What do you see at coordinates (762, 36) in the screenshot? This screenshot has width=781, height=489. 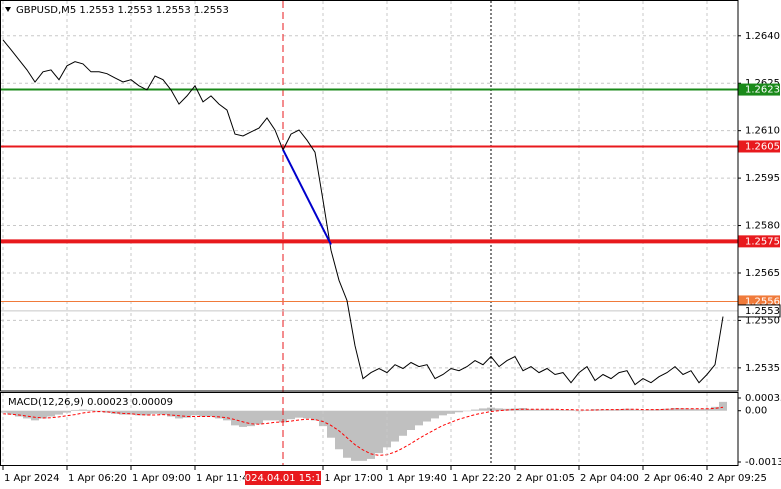 I see `y-tick-label: 1.2640` at bounding box center [762, 36].